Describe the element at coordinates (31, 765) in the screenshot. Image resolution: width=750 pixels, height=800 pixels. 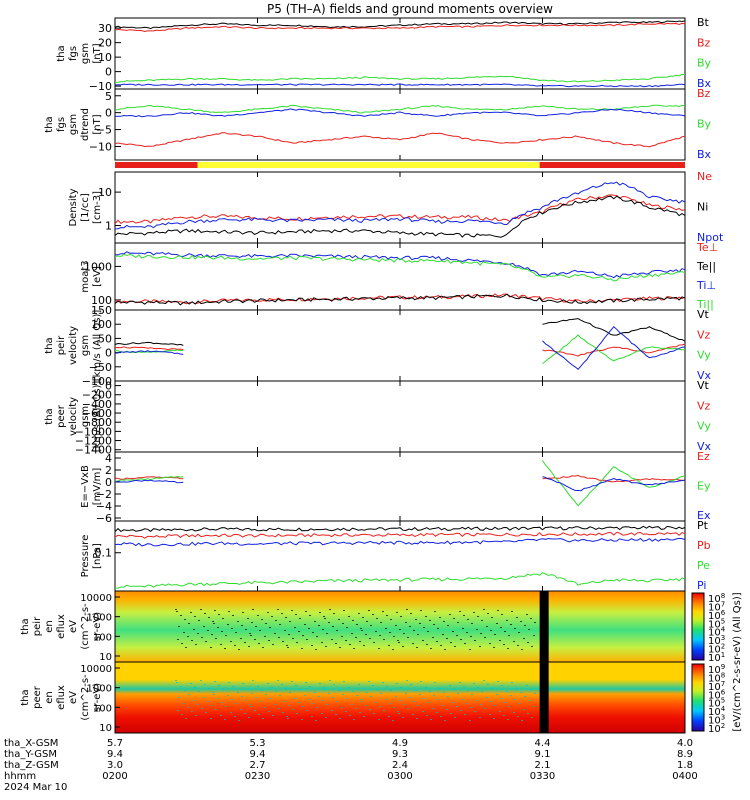
I see `x-axis-row-label: tha_Z-GSM` at that location.